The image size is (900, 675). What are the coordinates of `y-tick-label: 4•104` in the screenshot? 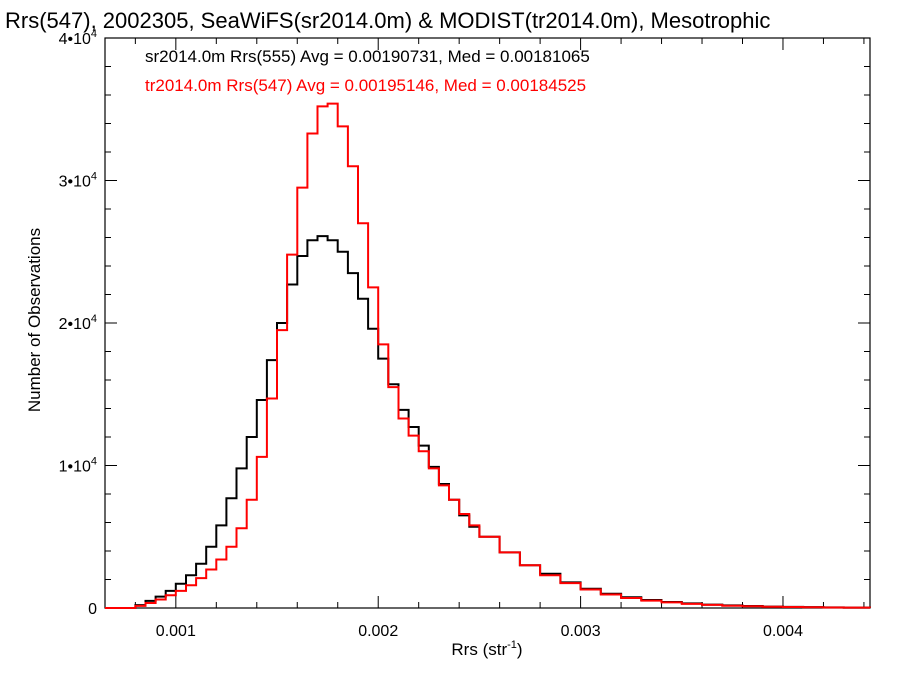 It's located at (78, 38).